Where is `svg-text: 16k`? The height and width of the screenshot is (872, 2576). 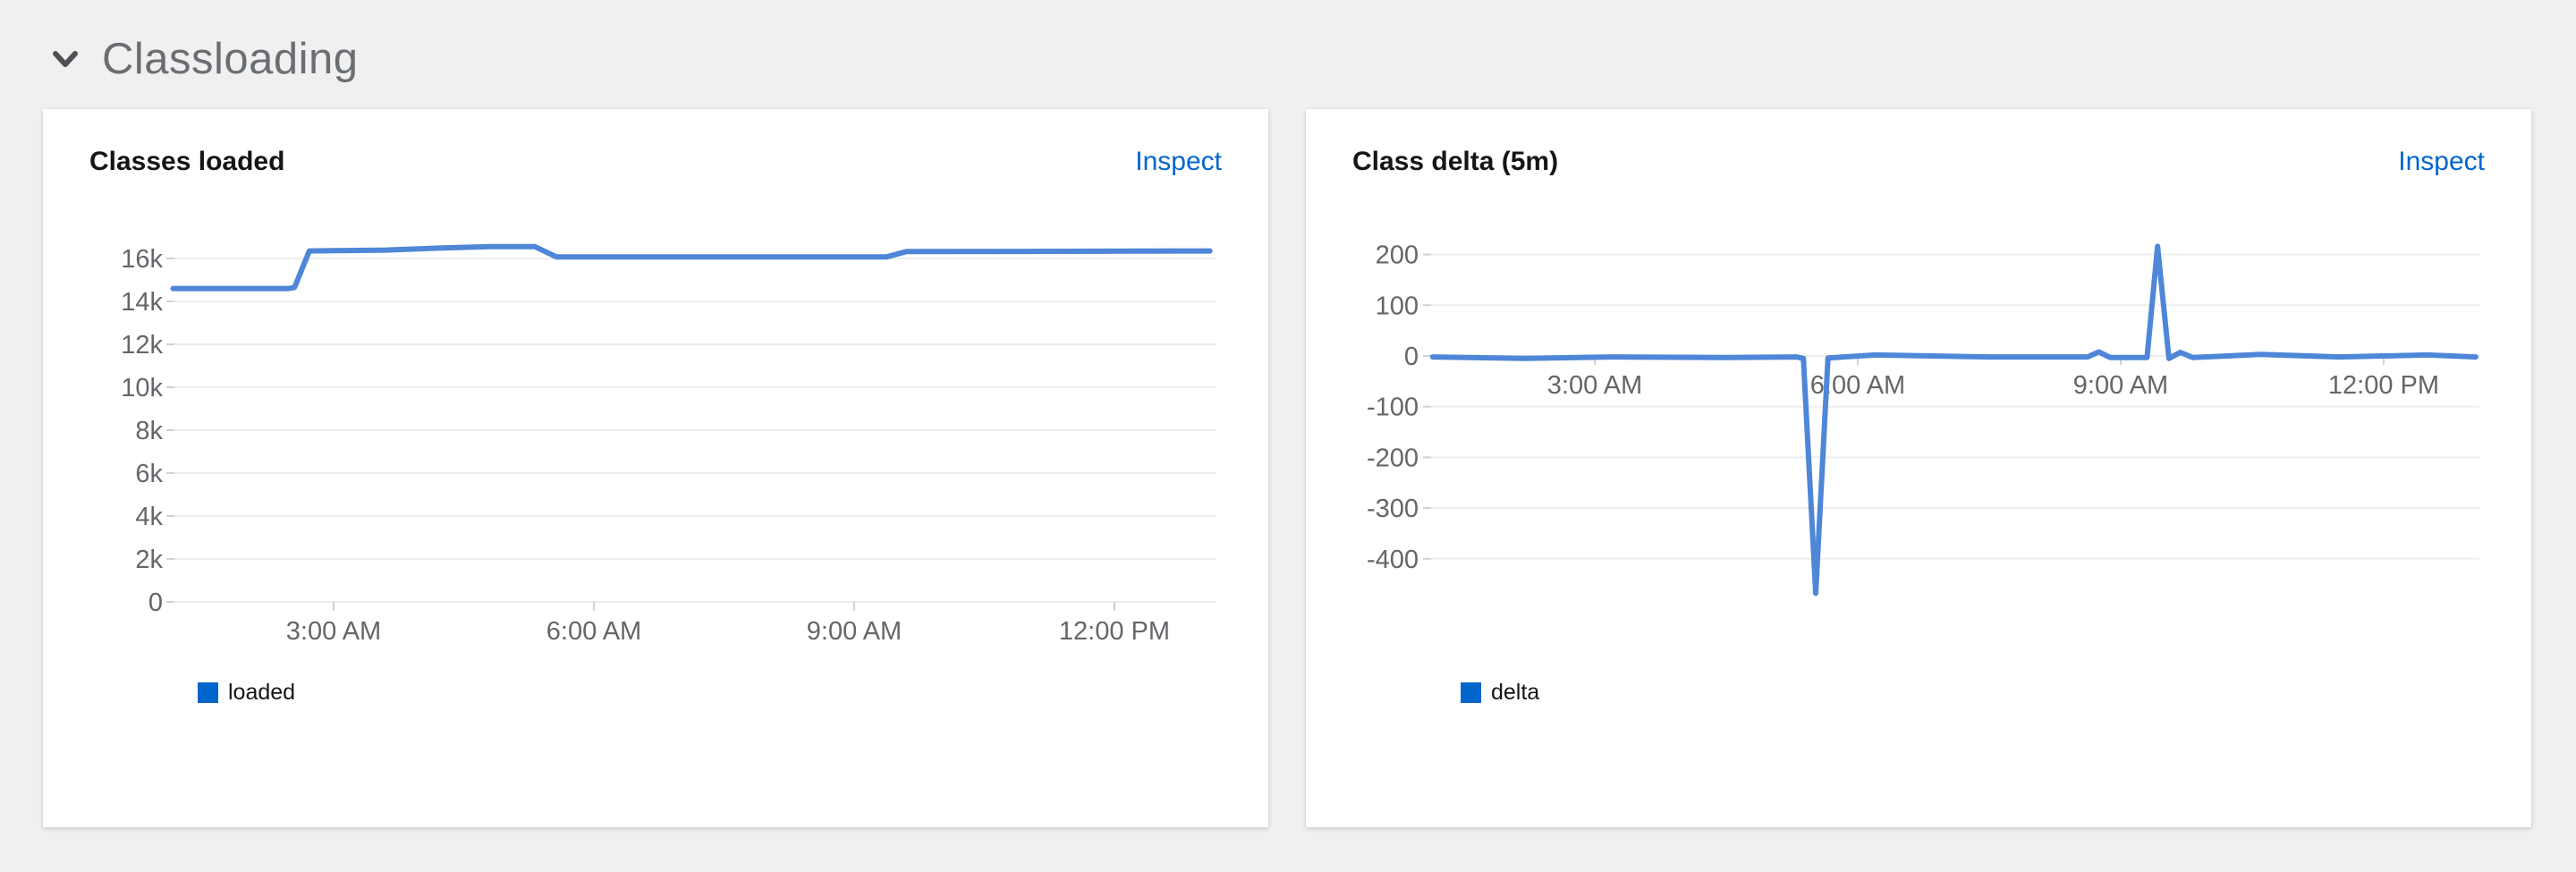
svg-text: 16k is located at coordinates (142, 259).